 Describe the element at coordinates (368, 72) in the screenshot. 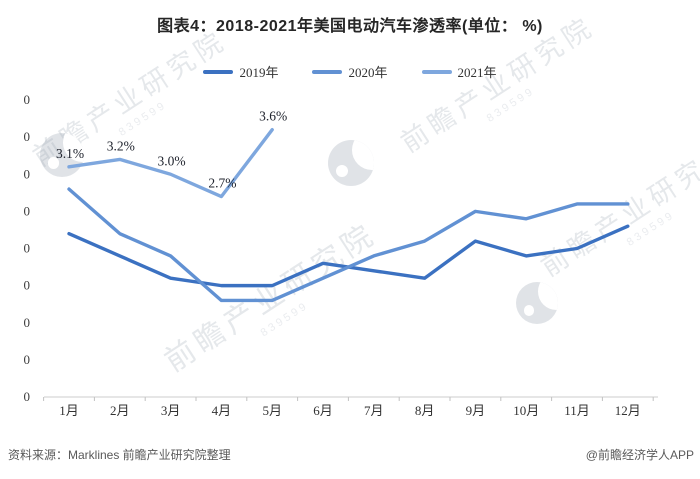

I see `legend-label-2020: 2020年` at that location.